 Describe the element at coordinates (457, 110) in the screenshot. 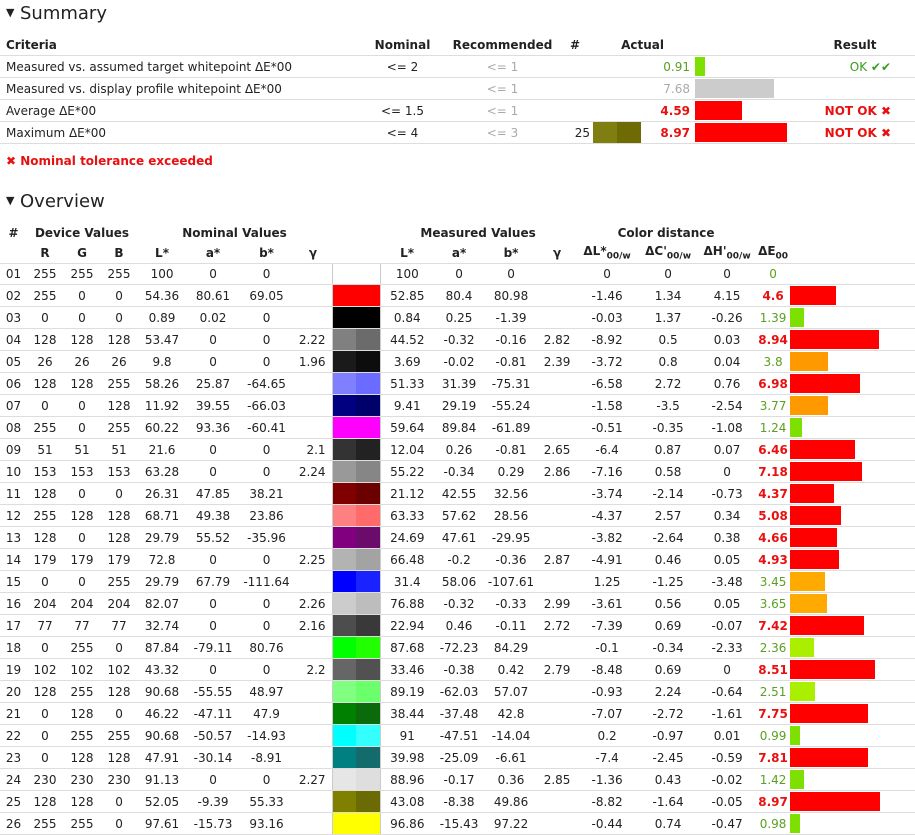

I see `summary-row: Average ΔE*00 <= 1.5 <= 1 4.59 NOT OK ✖` at that location.